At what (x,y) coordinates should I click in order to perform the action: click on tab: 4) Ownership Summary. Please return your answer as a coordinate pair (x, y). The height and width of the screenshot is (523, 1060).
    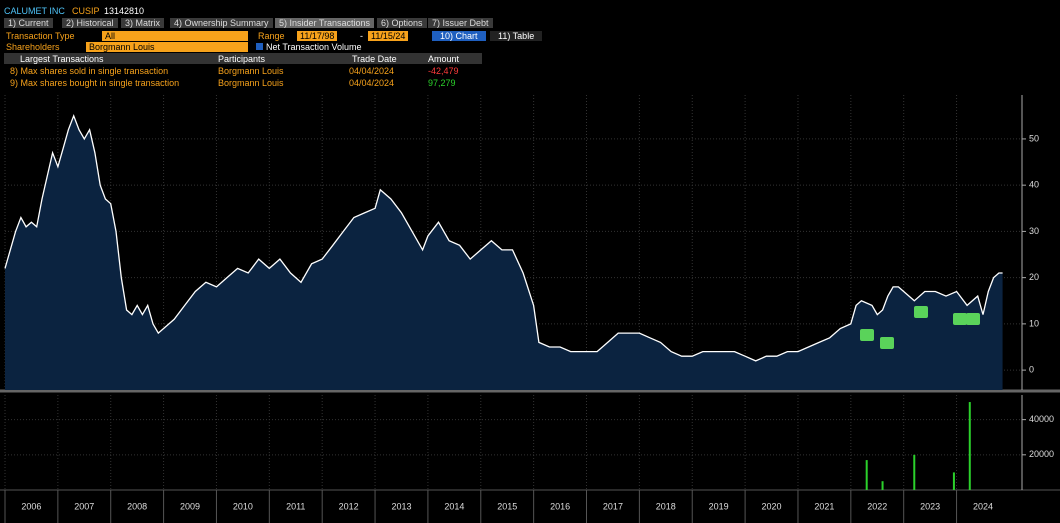
    Looking at the image, I should click on (221, 23).